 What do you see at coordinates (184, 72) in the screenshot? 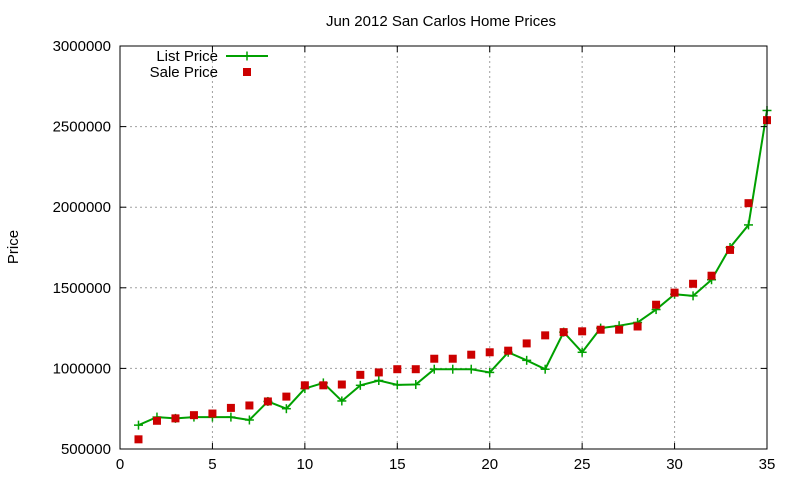
I see `legend-label: Sale Price` at bounding box center [184, 72].